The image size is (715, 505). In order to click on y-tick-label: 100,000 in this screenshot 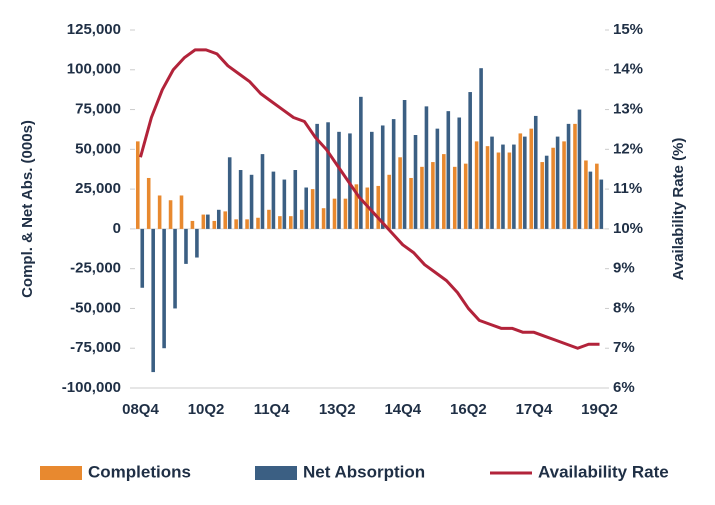, I will do `click(94, 69)`.